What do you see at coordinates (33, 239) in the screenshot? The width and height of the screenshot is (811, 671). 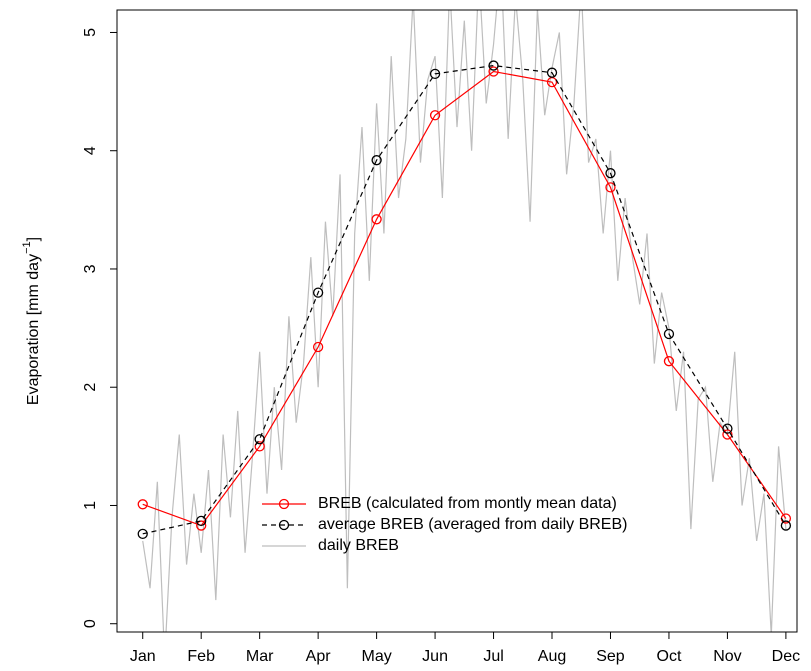 I see `y-label-end: ]` at bounding box center [33, 239].